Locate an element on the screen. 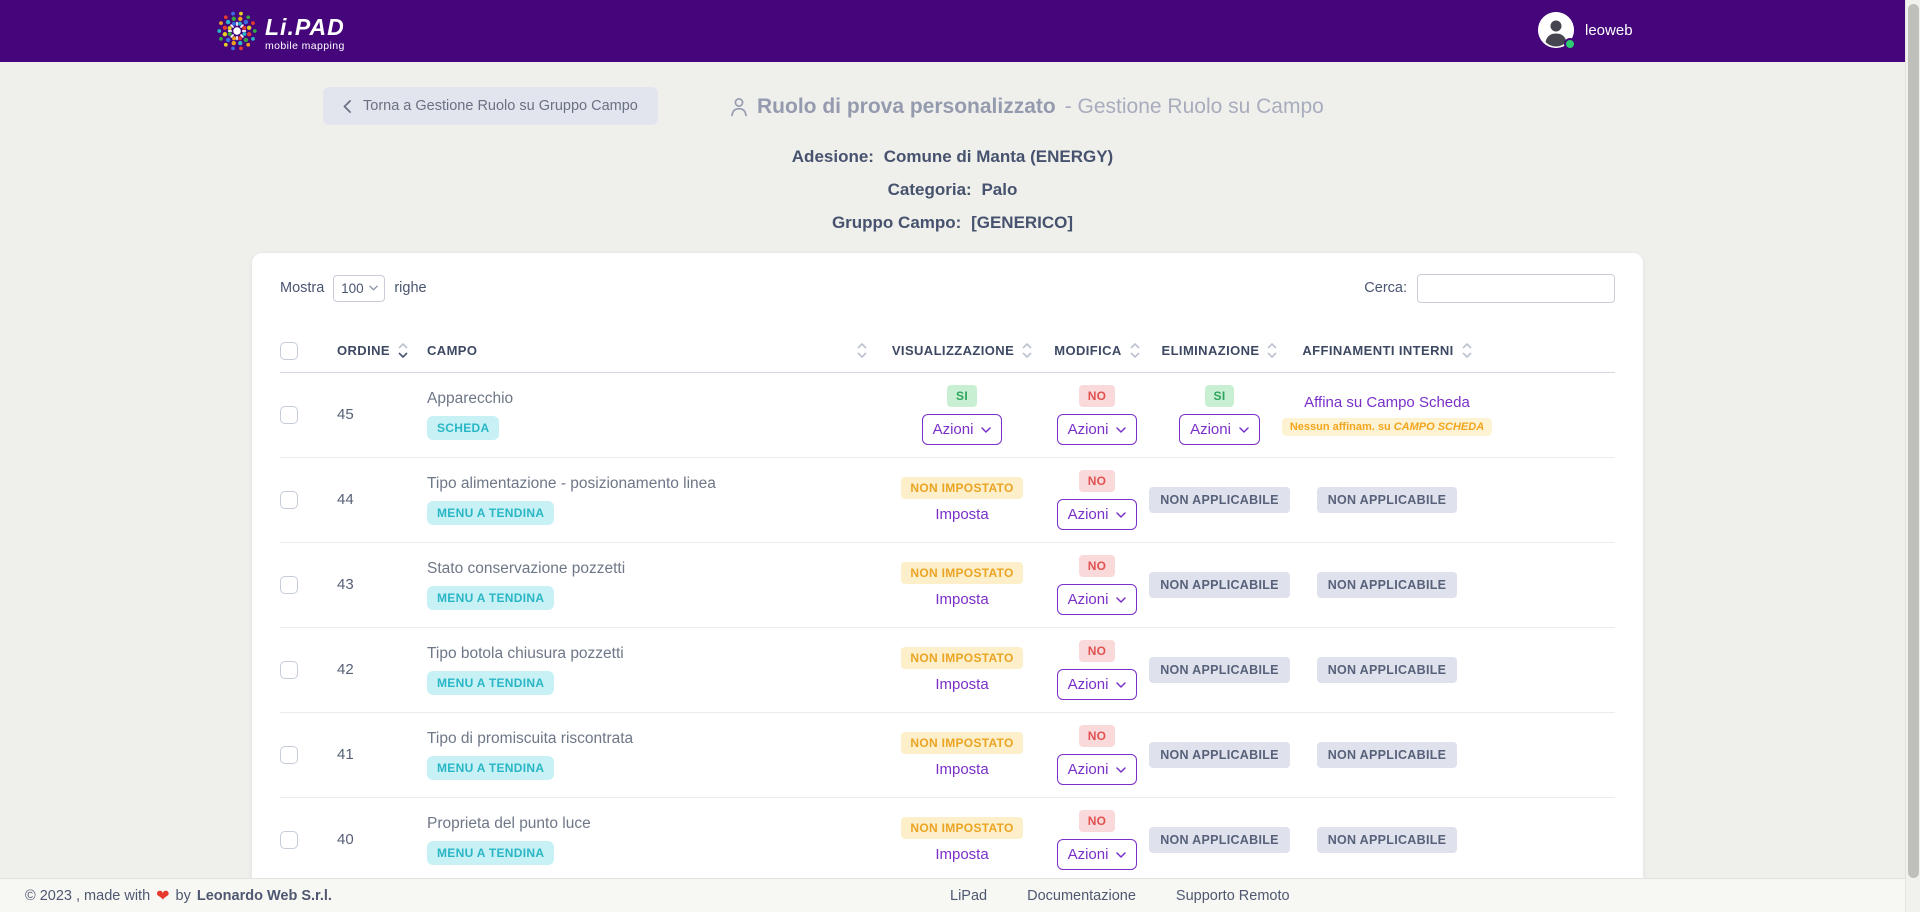 This screenshot has width=1920, height=912. copyright-by: by is located at coordinates (183, 895).